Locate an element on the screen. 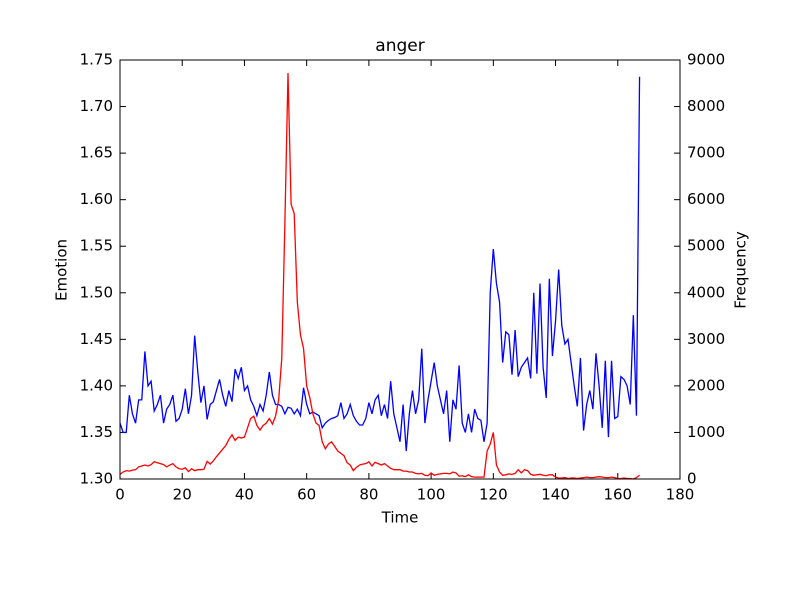  y-tick-label: 1.40 is located at coordinates (96, 385).